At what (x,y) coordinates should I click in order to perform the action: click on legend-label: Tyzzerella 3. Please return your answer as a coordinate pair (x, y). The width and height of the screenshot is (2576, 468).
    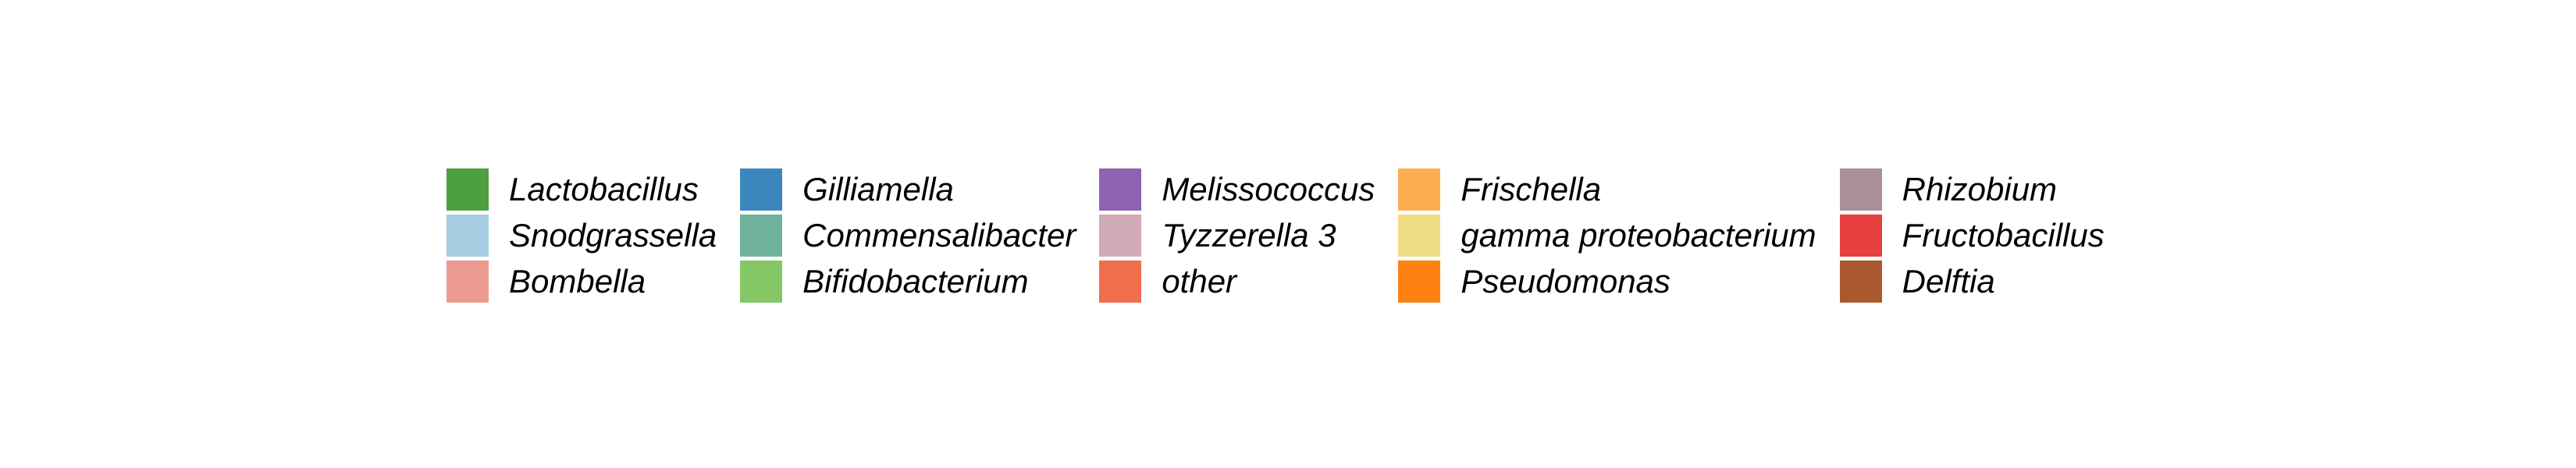
    Looking at the image, I should click on (1249, 236).